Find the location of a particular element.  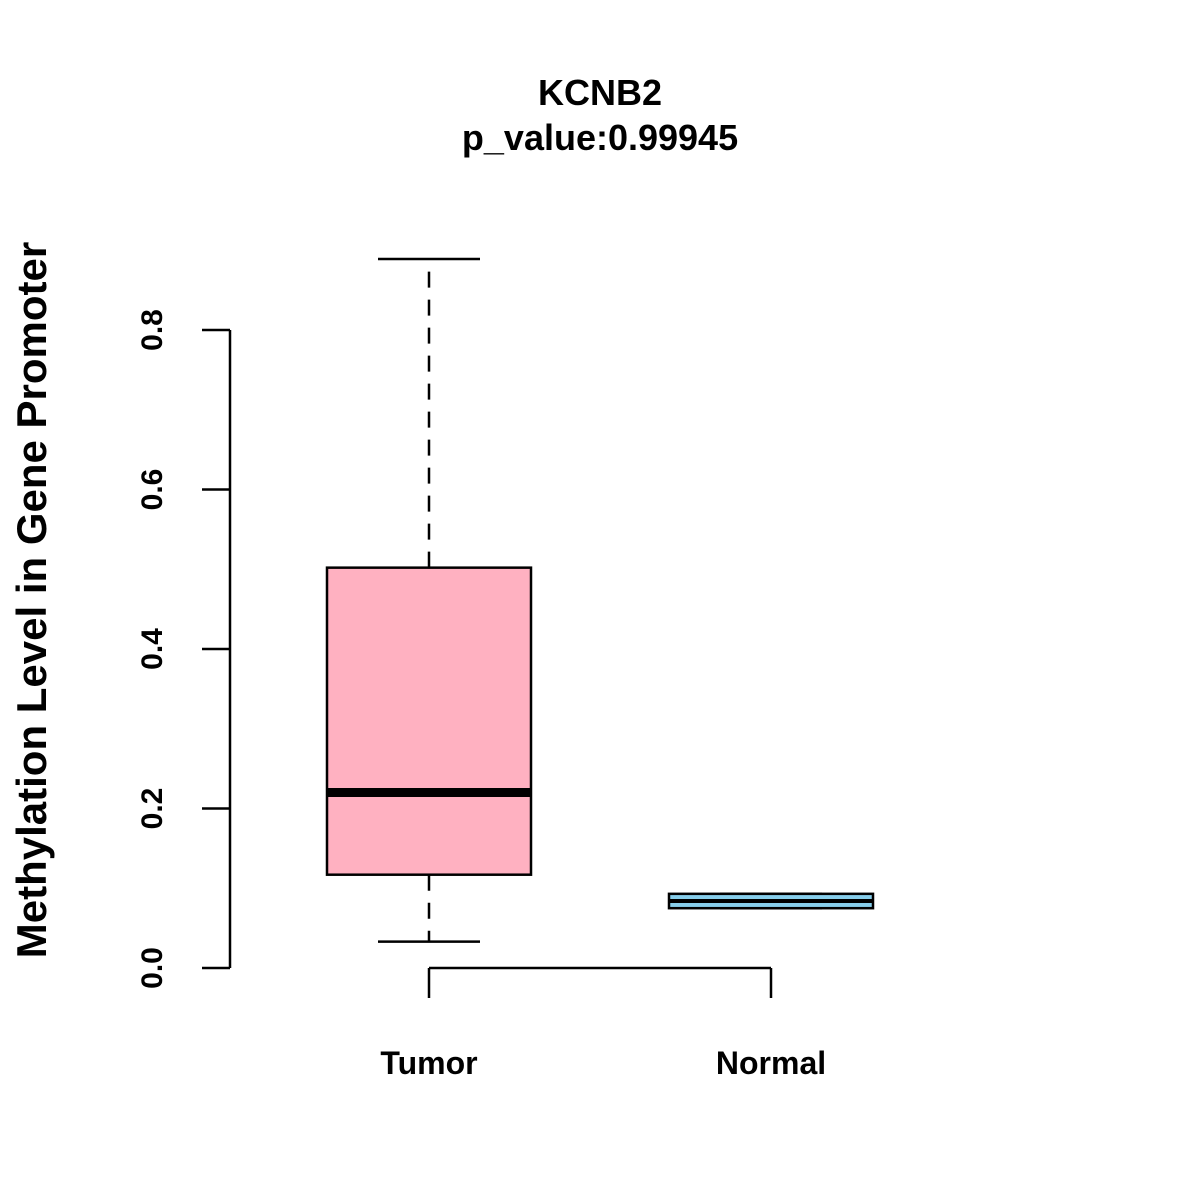

y-axis-label: Methylation Level in Gene Promoter is located at coordinates (31, 600).